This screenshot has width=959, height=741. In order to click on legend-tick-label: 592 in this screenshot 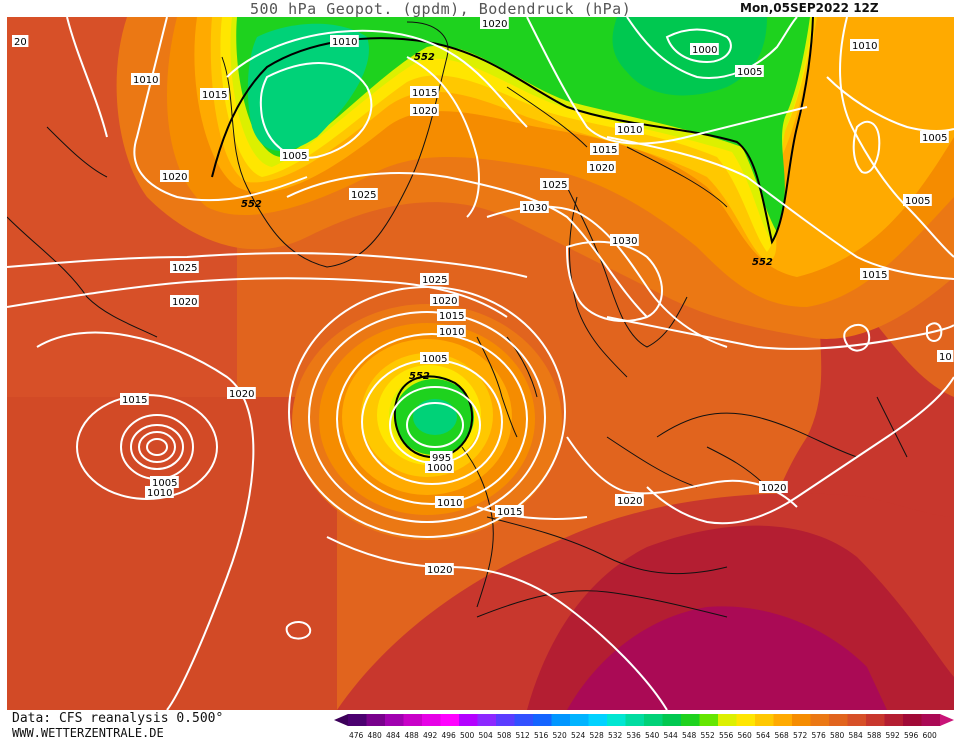, I will do `click(893, 735)`.